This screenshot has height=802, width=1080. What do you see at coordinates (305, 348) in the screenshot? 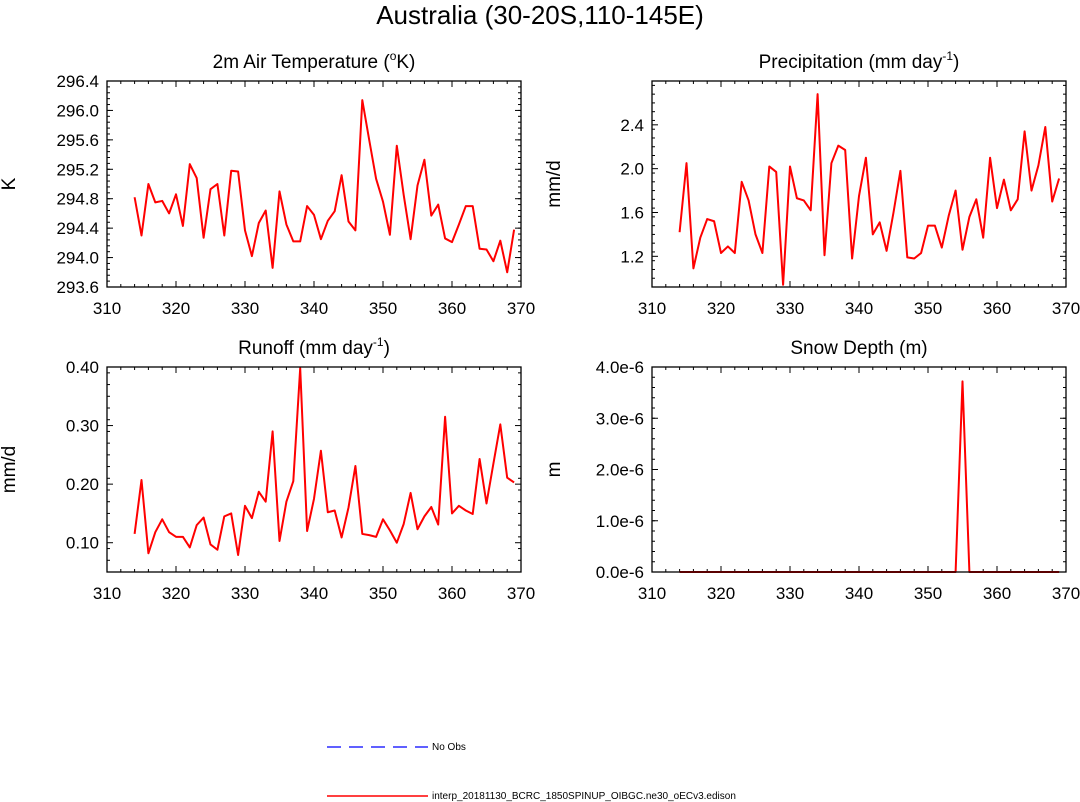
I see `panel-title-text: Runoff (mm day` at bounding box center [305, 348].